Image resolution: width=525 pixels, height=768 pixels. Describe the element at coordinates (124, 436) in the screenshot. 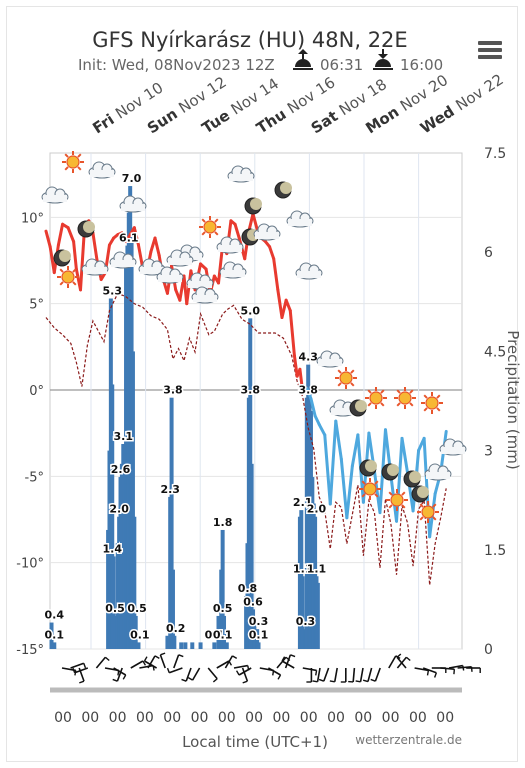

I see `precip-value-label: 3.1` at that location.